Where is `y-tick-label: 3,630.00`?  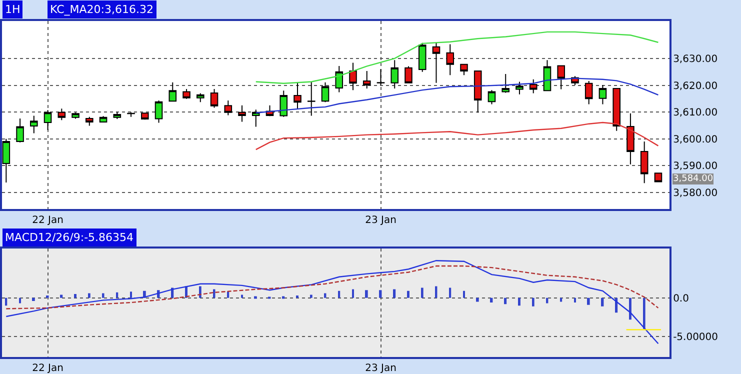 y-tick-label: 3,630.00 is located at coordinates (695, 59).